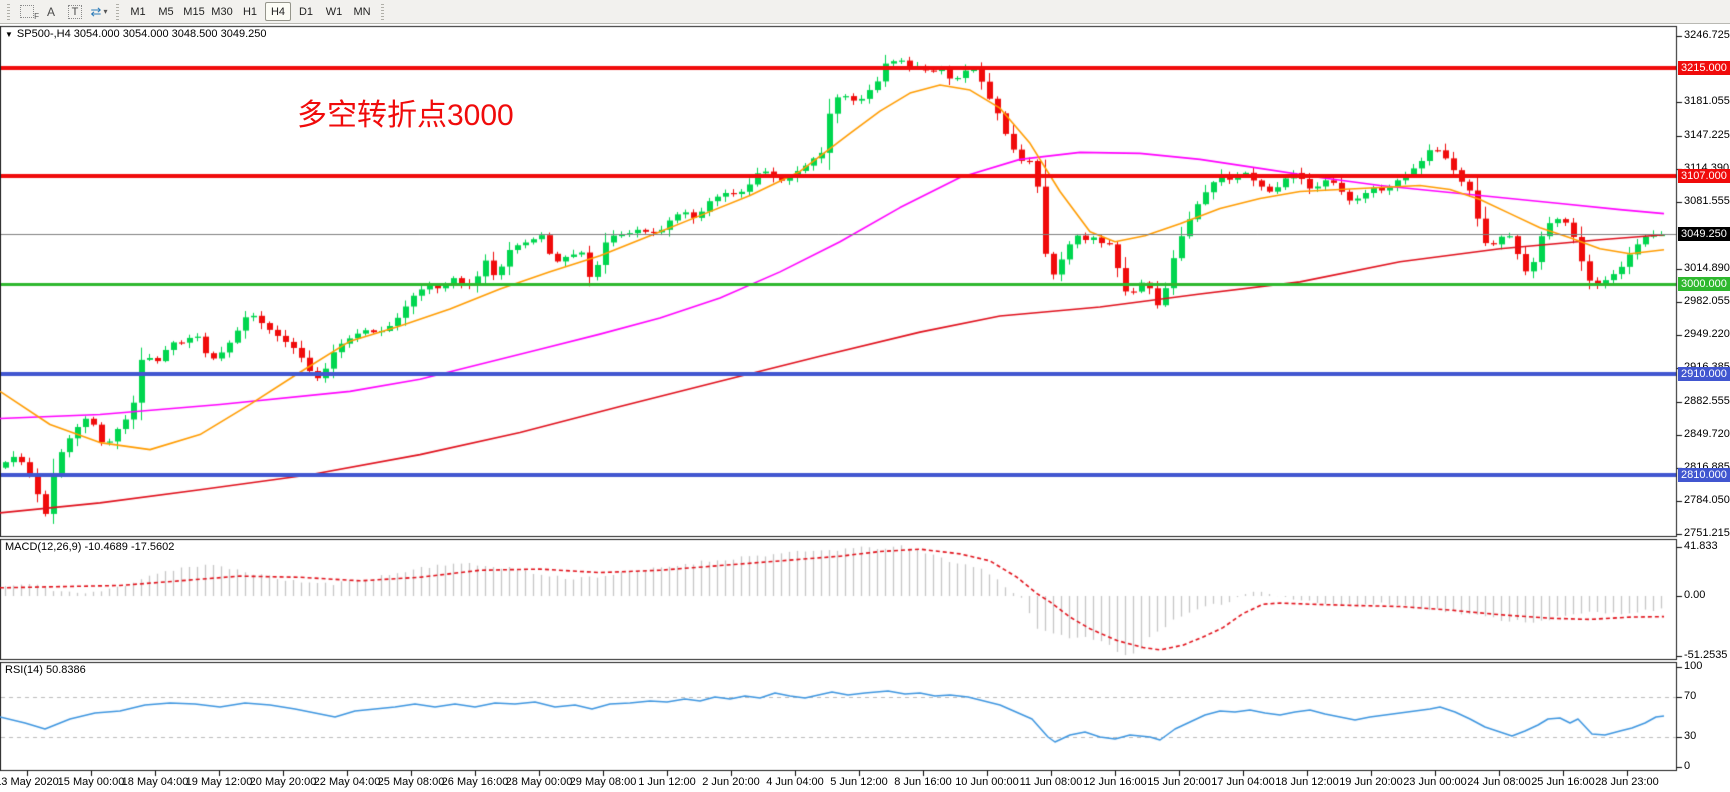 This screenshot has height=792, width=1730. Describe the element at coordinates (1707, 333) in the screenshot. I see `price-axis-label: 2949.220` at that location.